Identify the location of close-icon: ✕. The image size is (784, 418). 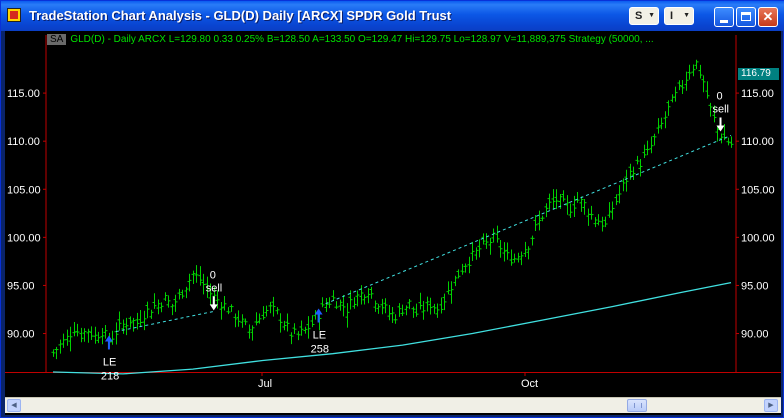
(768, 16).